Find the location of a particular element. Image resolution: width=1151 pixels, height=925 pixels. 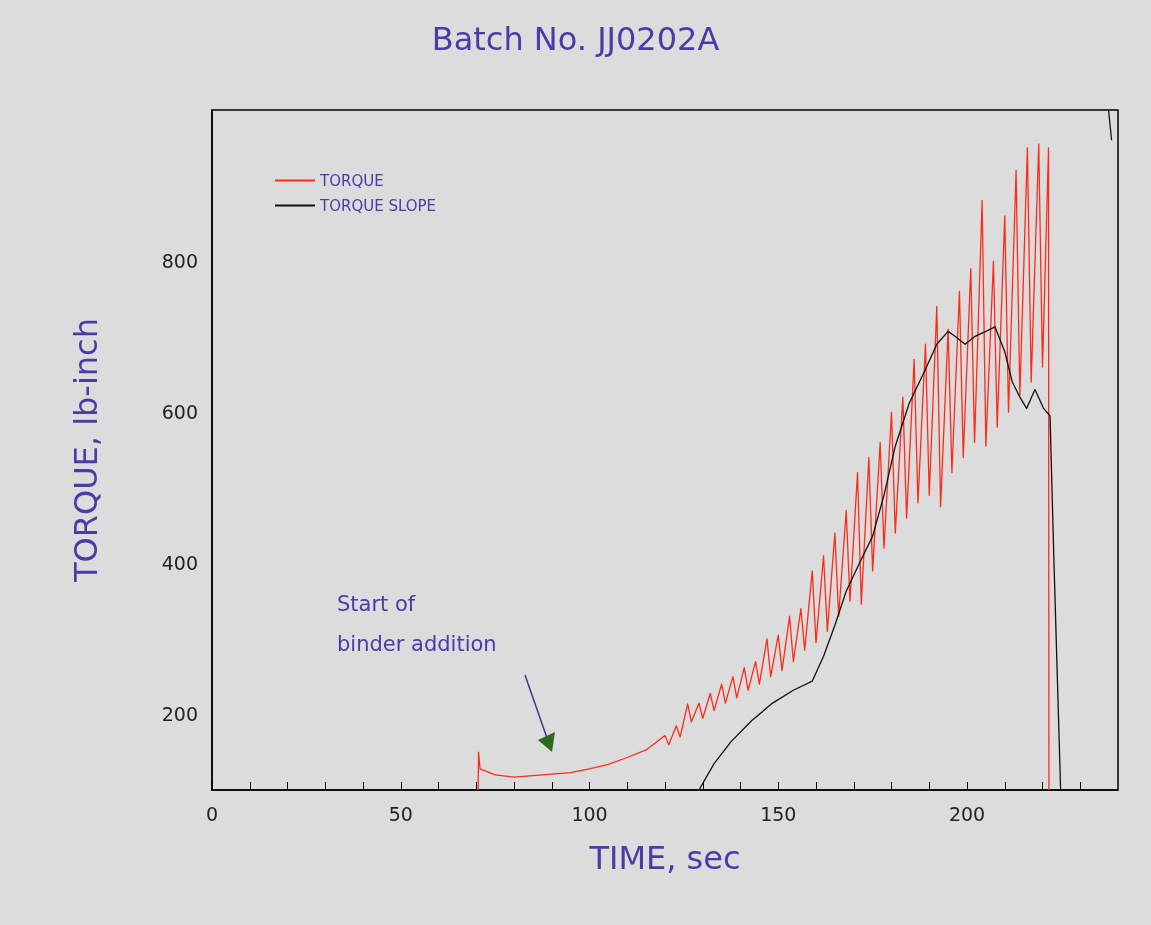

legend-label: TORQUE SLOPE is located at coordinates (378, 205).